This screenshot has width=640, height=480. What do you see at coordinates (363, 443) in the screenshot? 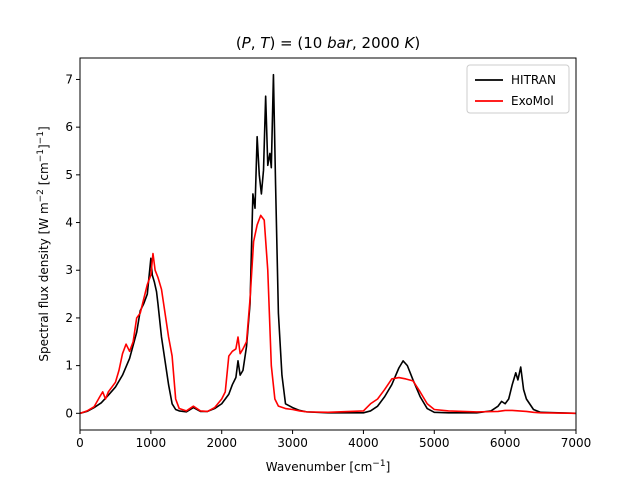
I see `x-tick-label: 4000` at bounding box center [363, 443].